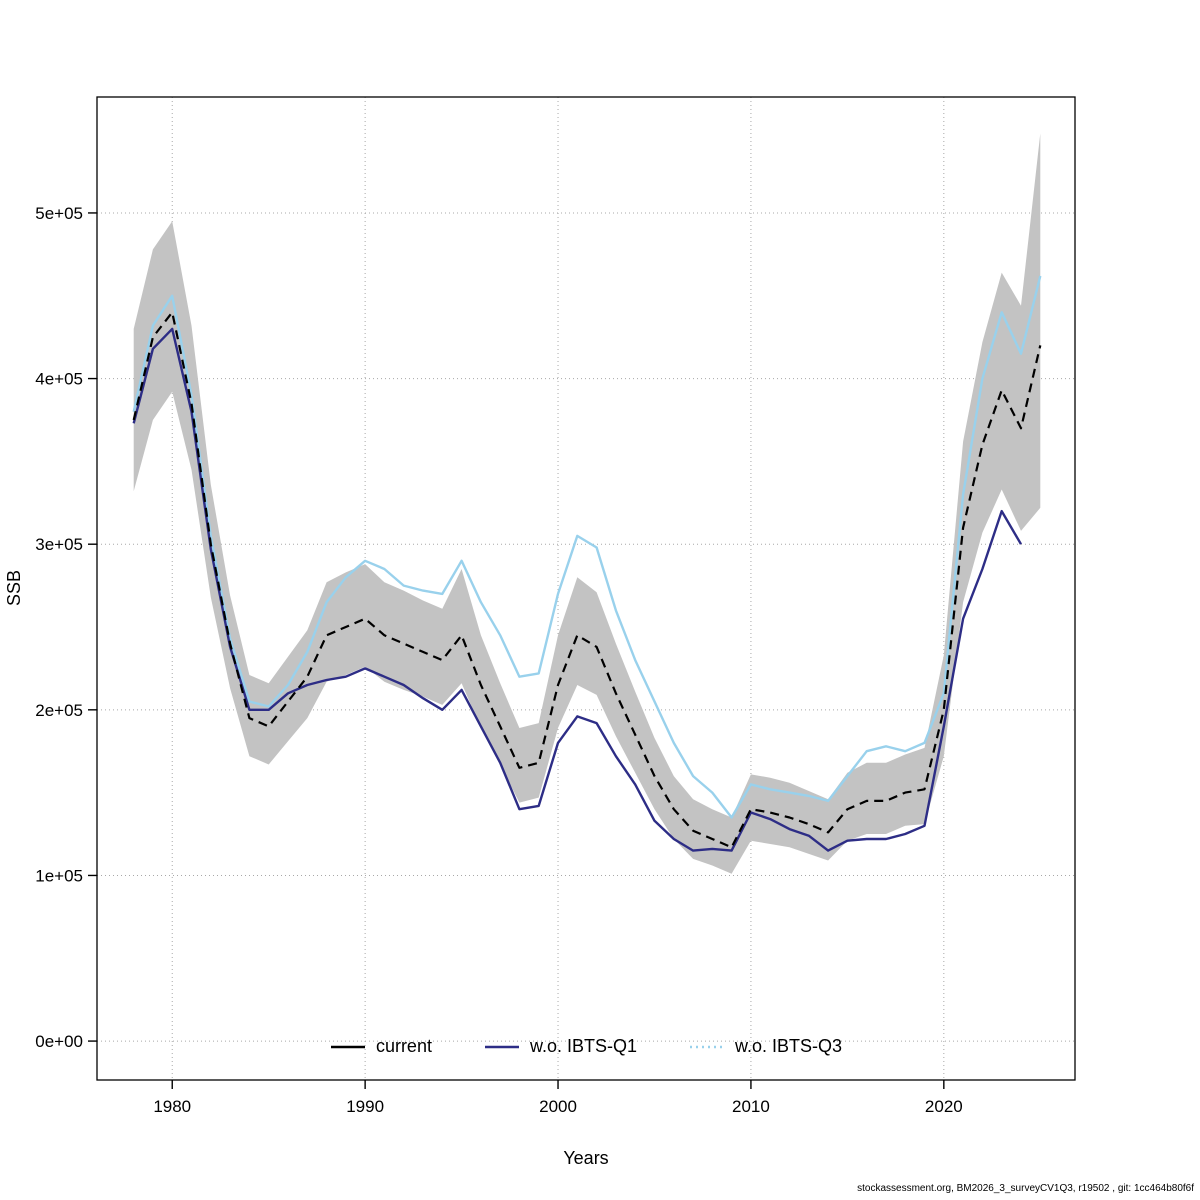  Describe the element at coordinates (59, 213) in the screenshot. I see `svg-text: 5e+05` at that location.